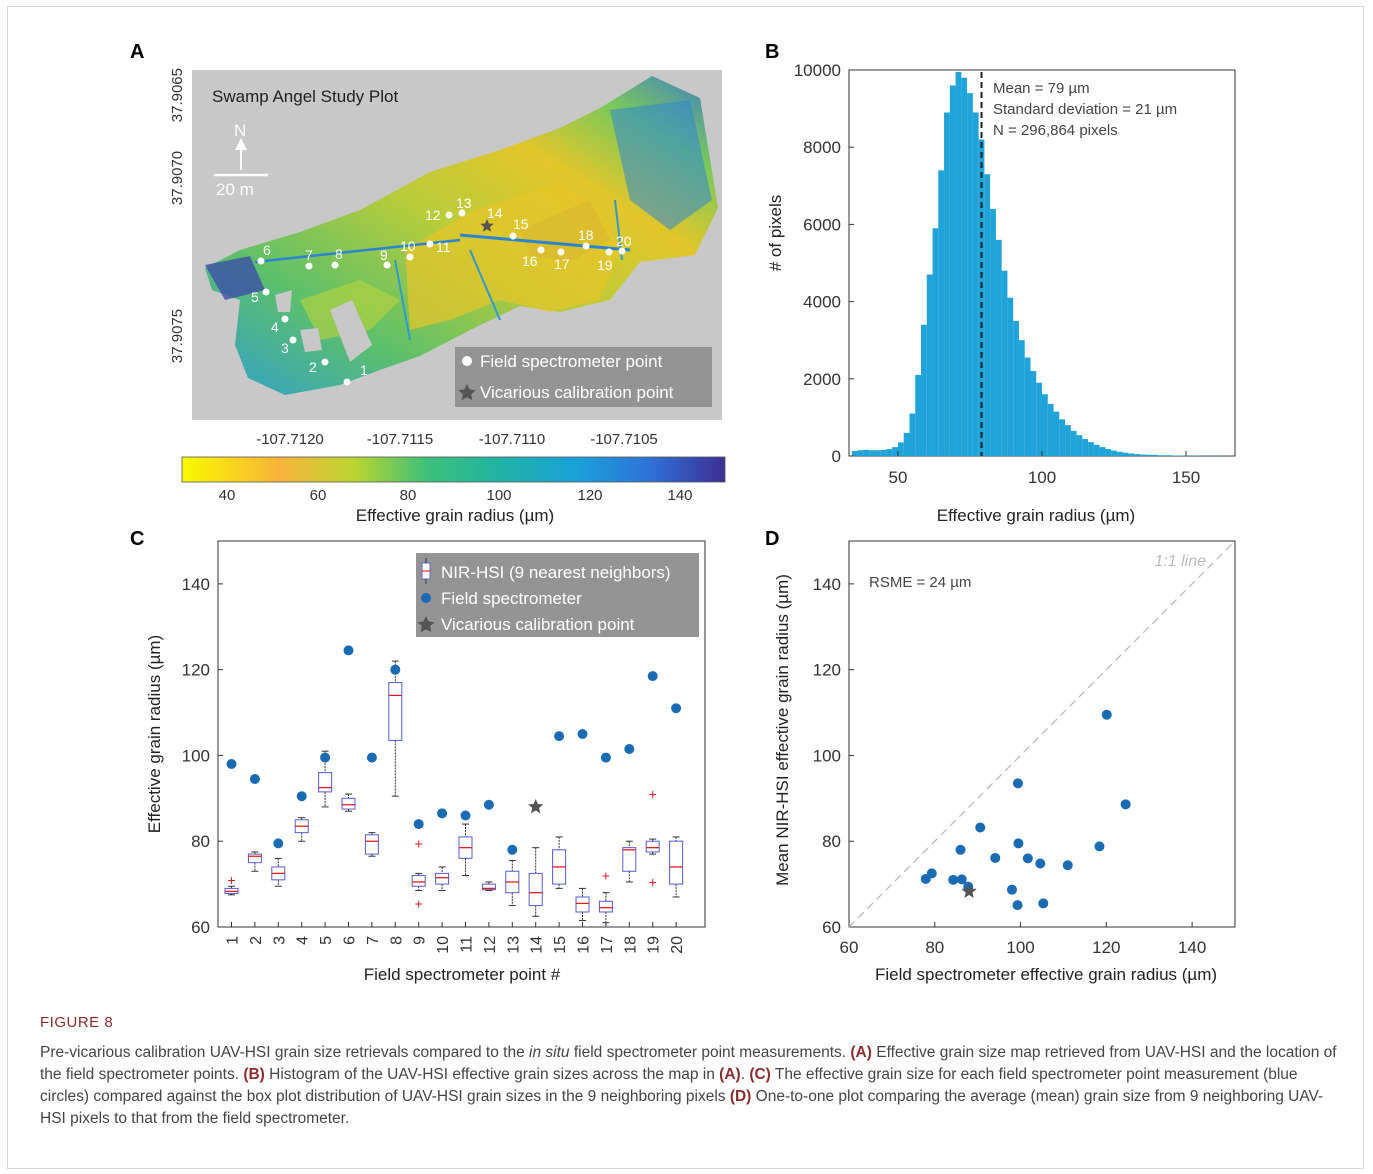 This screenshot has width=1373, height=1174. What do you see at coordinates (556, 572) in the screenshot?
I see `legend-nirhsi-label: NIR-HSI (9 nearest neighbors)` at bounding box center [556, 572].